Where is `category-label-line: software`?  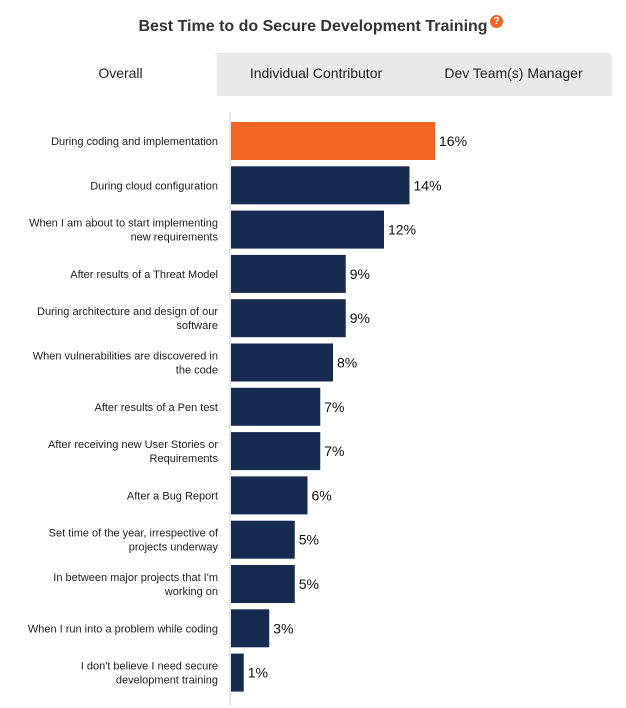 category-label-line: software is located at coordinates (197, 326).